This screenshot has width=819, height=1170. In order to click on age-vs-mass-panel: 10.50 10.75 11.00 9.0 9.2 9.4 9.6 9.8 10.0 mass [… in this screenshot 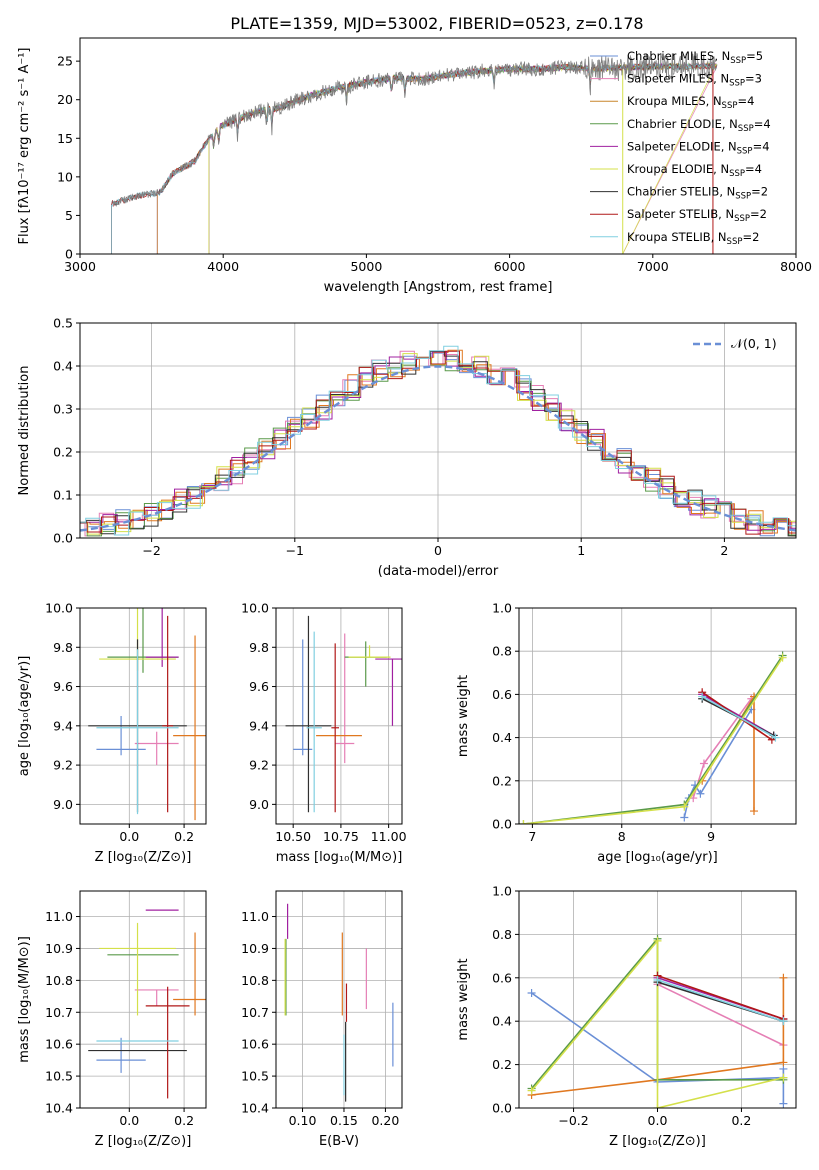, I will do `click(324, 733)`.